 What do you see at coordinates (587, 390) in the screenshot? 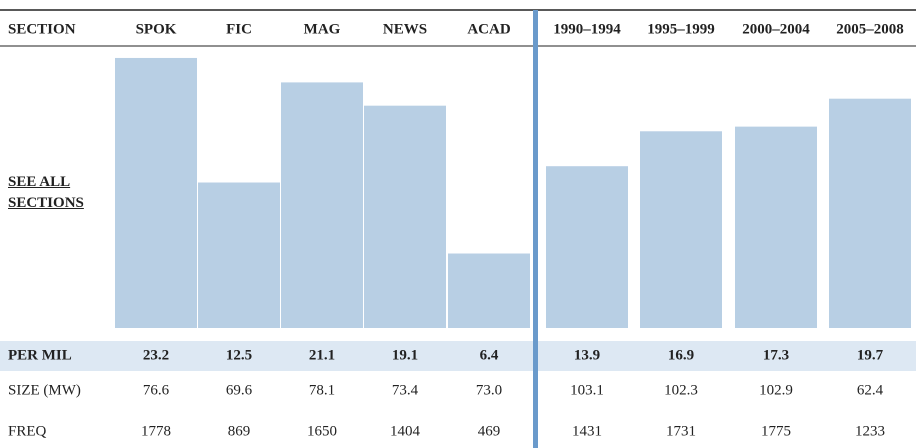
I see `cell-value: 103.1` at bounding box center [587, 390].